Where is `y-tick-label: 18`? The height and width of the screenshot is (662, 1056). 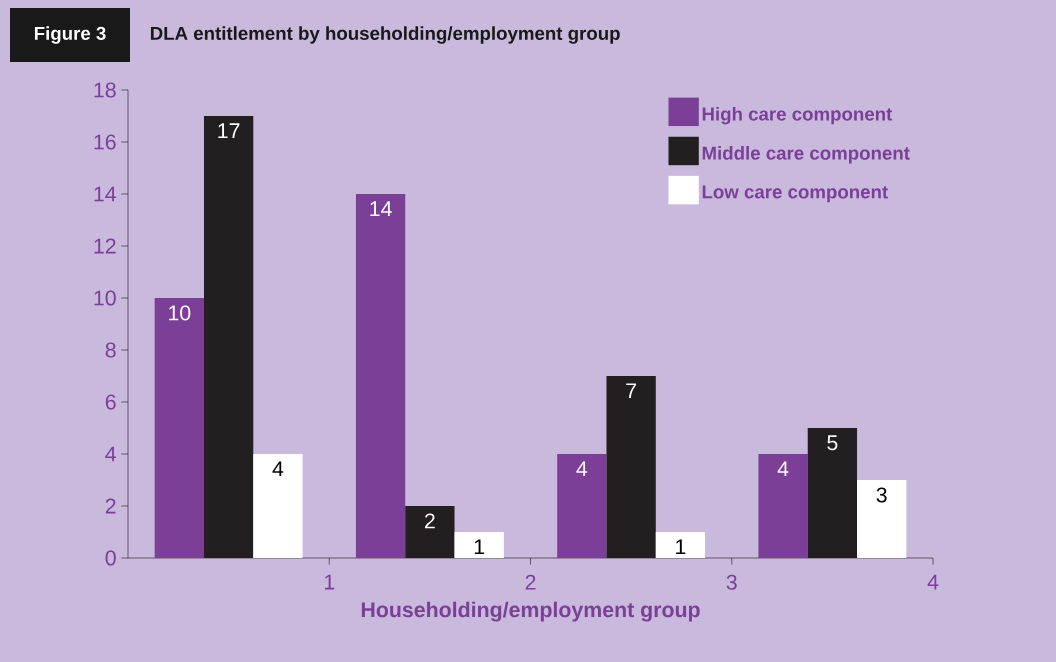
y-tick-label: 18 is located at coordinates (105, 90).